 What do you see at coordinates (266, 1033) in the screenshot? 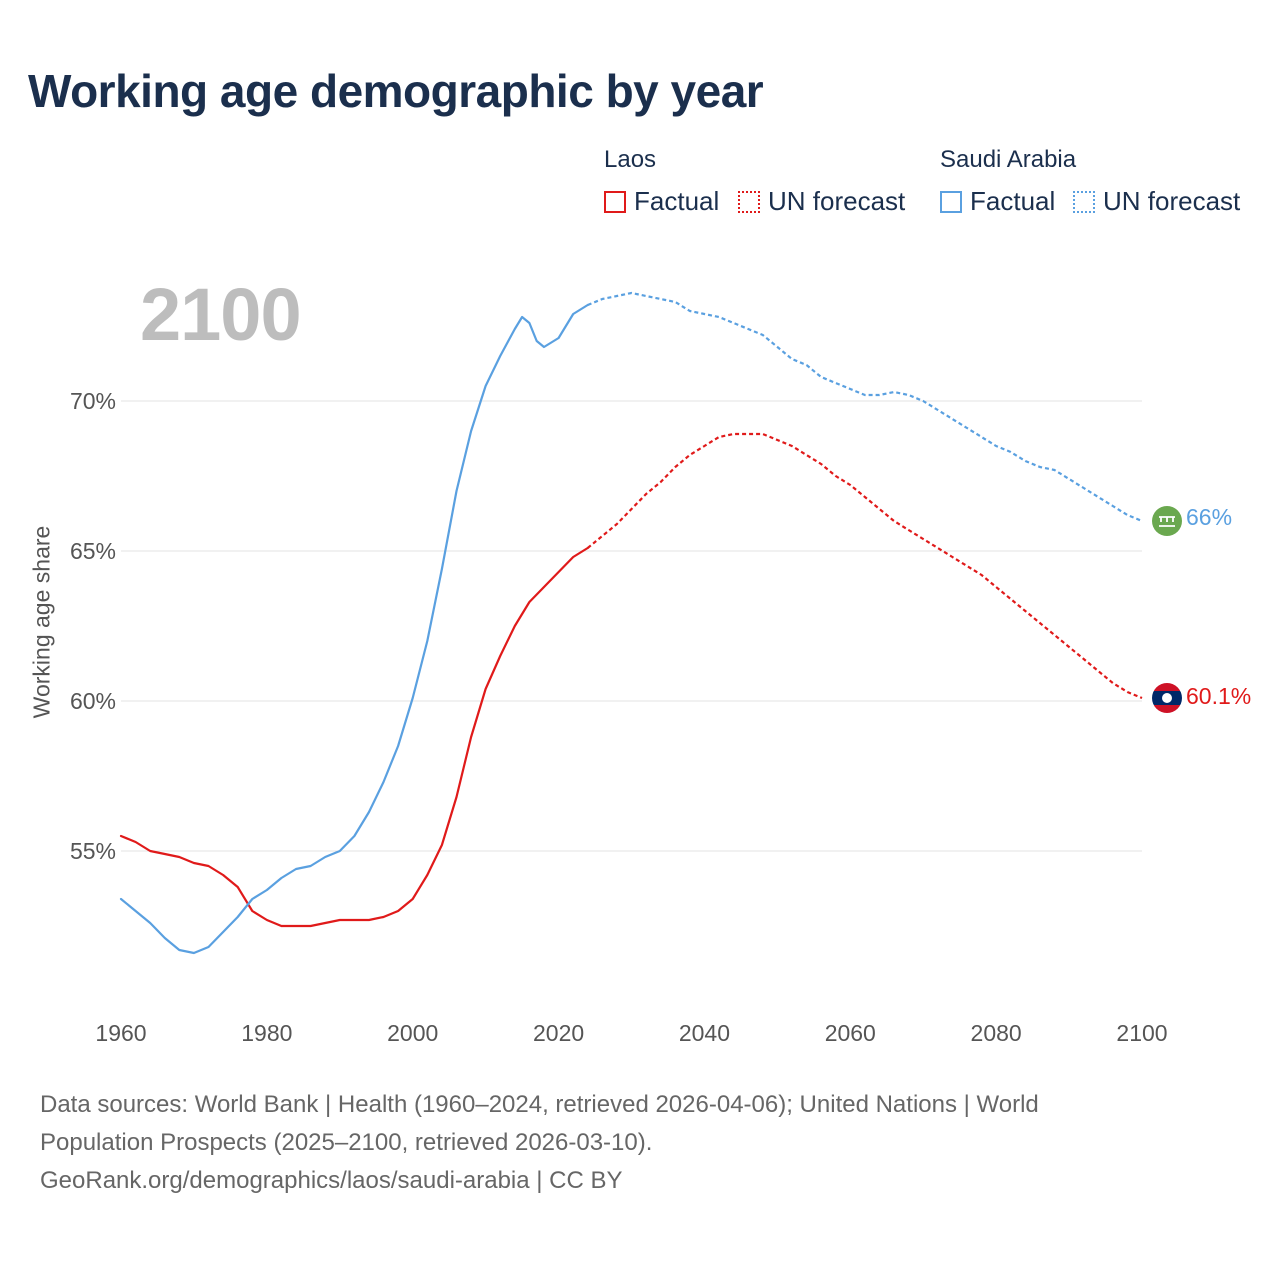
I see `x-tick-label: 1980` at bounding box center [266, 1033].